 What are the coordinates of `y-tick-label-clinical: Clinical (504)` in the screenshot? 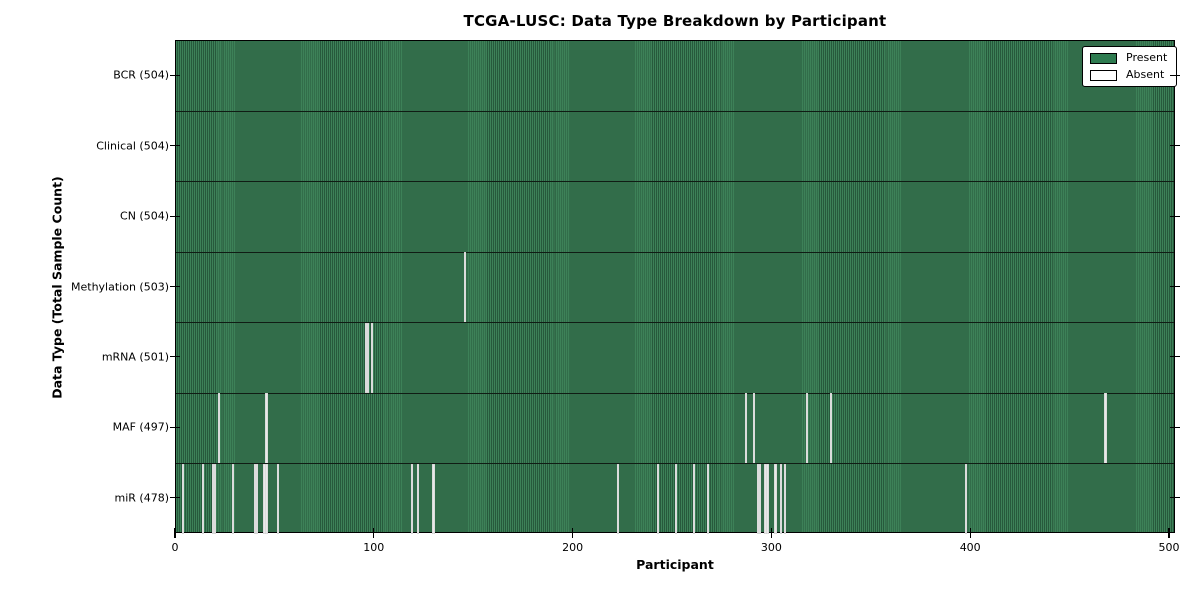 It's located at (132, 146).